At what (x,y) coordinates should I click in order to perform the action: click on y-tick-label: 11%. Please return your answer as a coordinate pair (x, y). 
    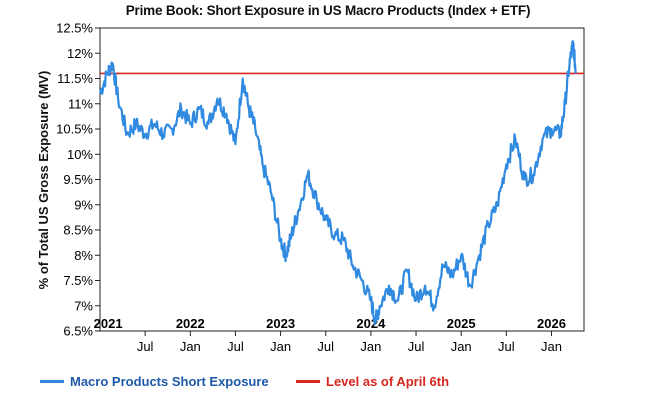
    Looking at the image, I should click on (80, 103).